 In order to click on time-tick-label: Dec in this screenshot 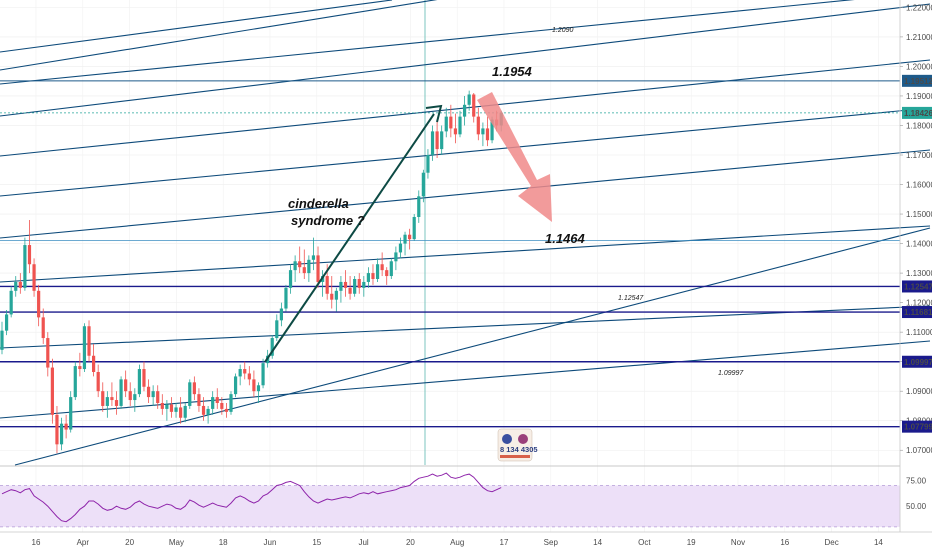, I will do `click(831, 542)`.